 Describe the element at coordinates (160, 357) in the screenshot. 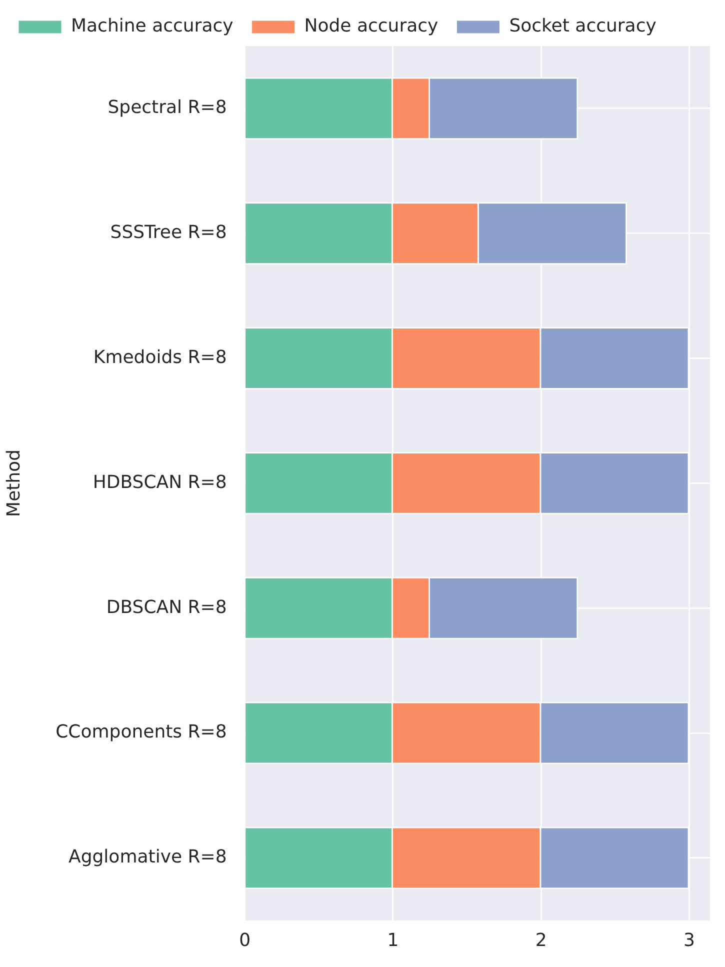

I see `y-tick-label: Kmedoids R=8` at that location.